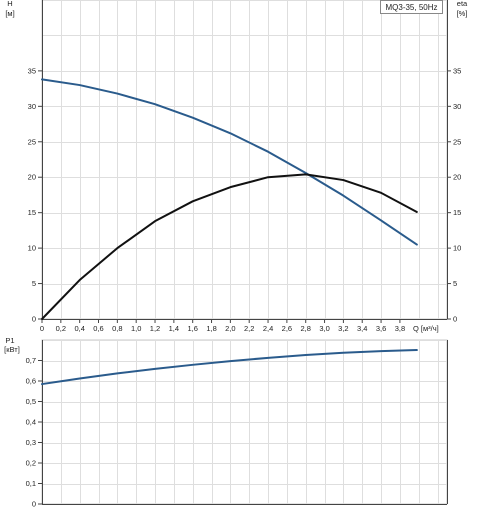 This screenshot has width=480, height=516. What do you see at coordinates (192, 328) in the screenshot?
I see `x-tick-label: 1,6` at bounding box center [192, 328].